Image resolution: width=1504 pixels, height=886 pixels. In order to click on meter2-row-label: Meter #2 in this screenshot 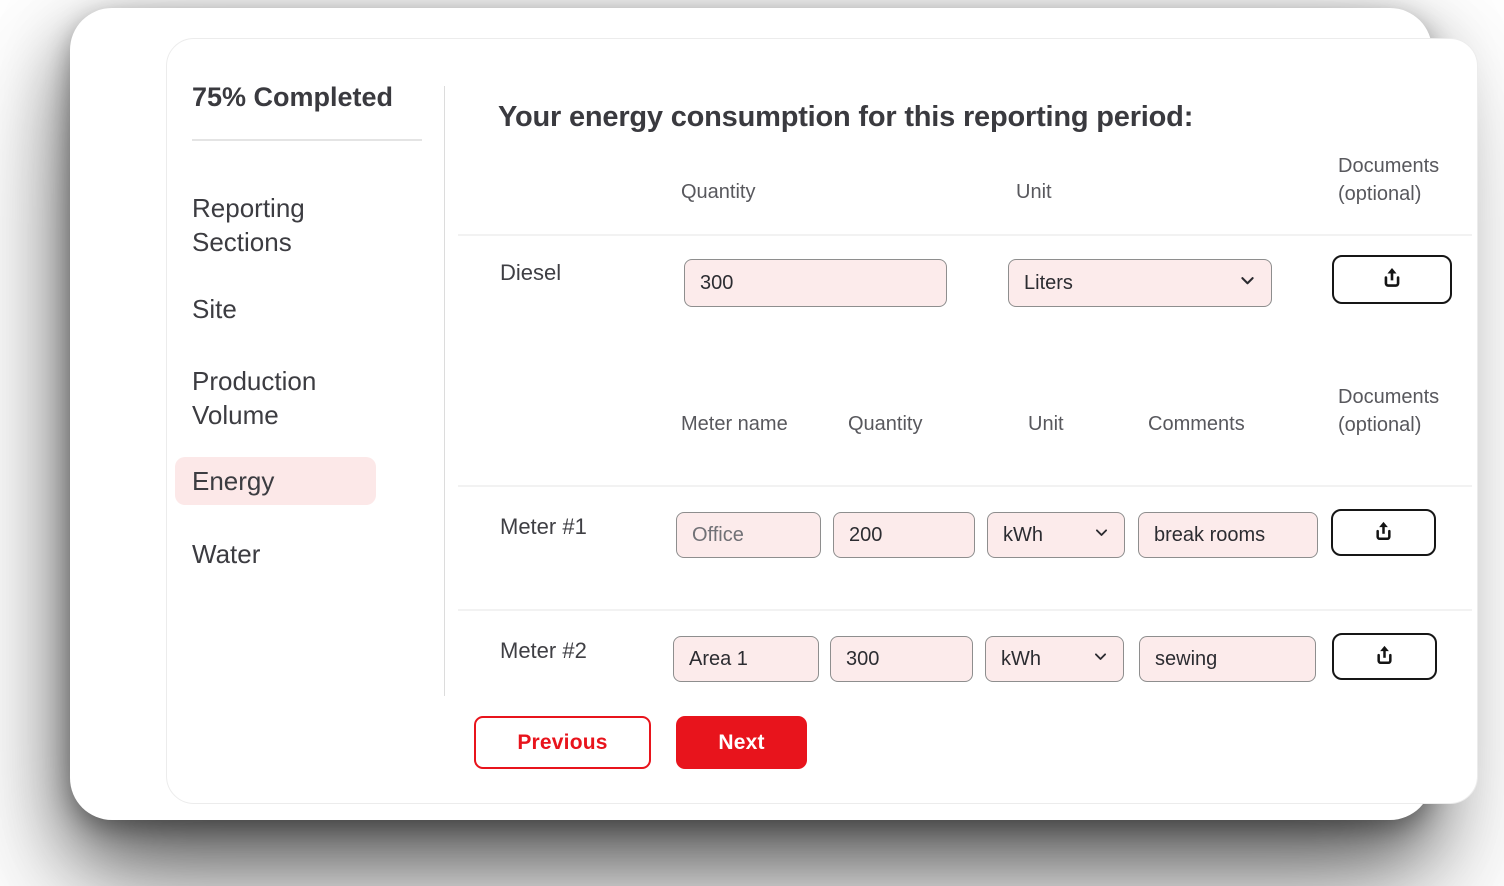, I will do `click(543, 650)`.